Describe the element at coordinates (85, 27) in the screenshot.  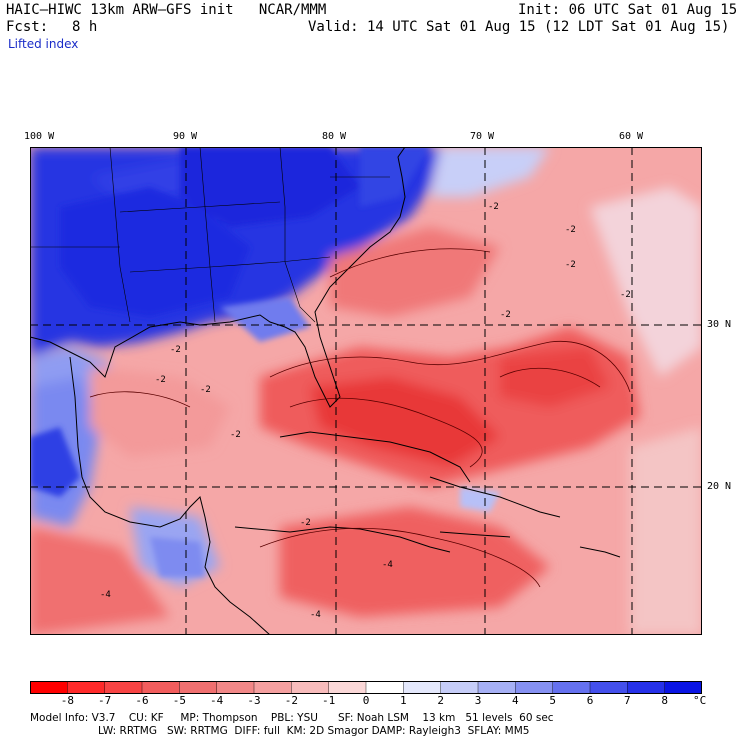
I see `forecast-hour: 8 h` at that location.